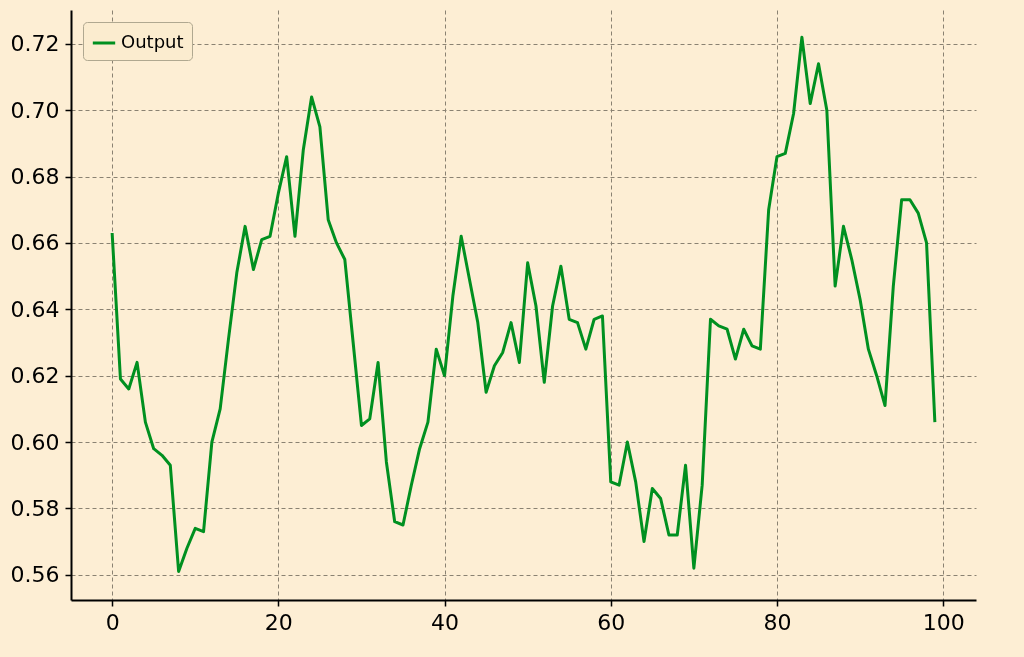 This screenshot has width=1024, height=657. What do you see at coordinates (35, 177) in the screenshot?
I see `y-tick-label: 0.68` at bounding box center [35, 177].